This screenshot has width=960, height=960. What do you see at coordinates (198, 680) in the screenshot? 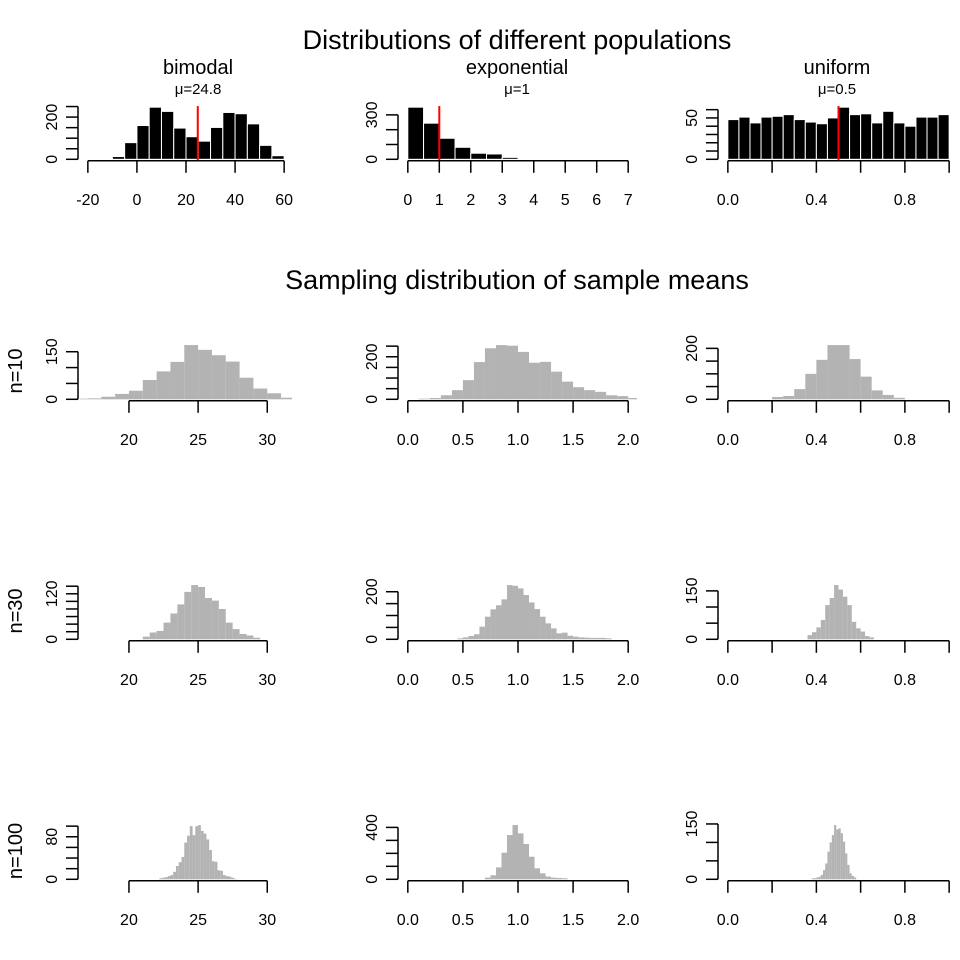
I see `x-tick-label: 25` at bounding box center [198, 680].